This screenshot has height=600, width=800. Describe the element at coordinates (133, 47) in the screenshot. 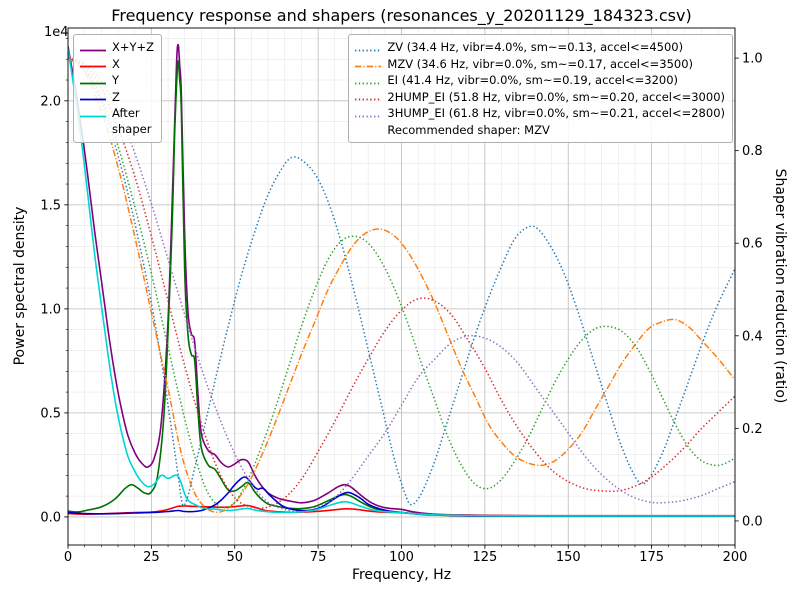

I see `legend-label: X+Y+Z` at that location.